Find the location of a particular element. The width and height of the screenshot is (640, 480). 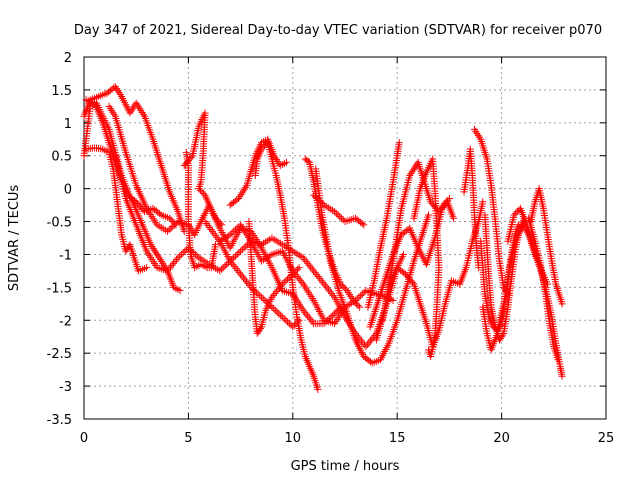

y-tick-label: 1.5 is located at coordinates (61, 91).